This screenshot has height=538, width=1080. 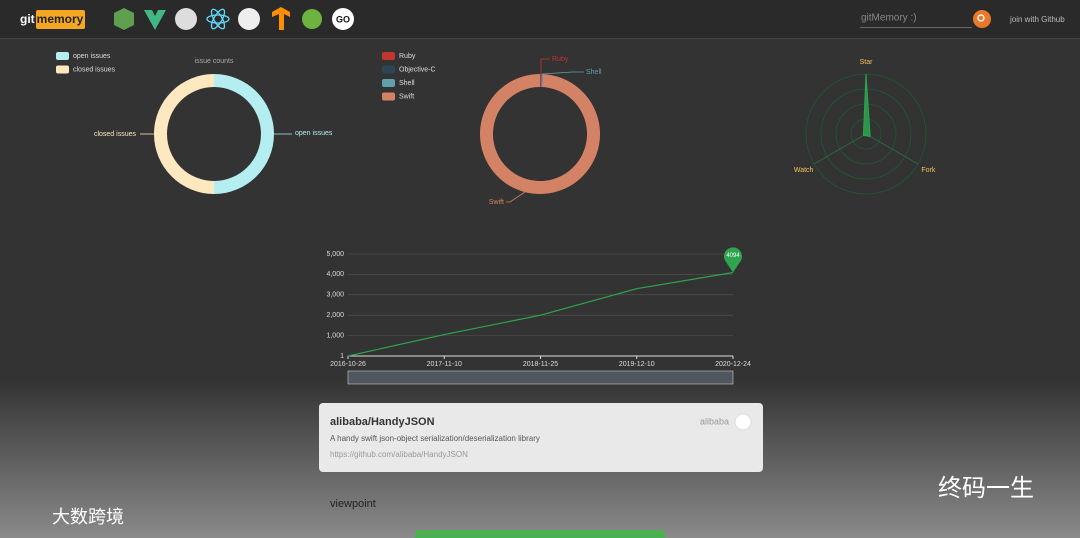 I want to click on x-tick-label: 2018-11-25, so click(x=540, y=364).